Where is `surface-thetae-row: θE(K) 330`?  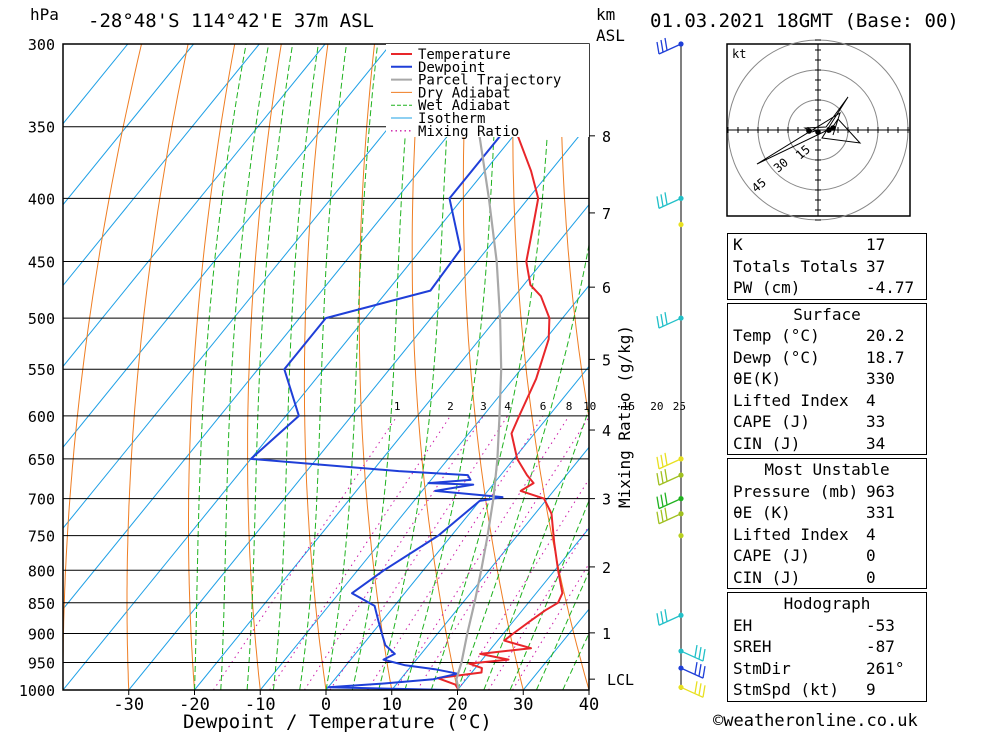
surface-thetae-row: θE(K) 330 is located at coordinates (814, 378).